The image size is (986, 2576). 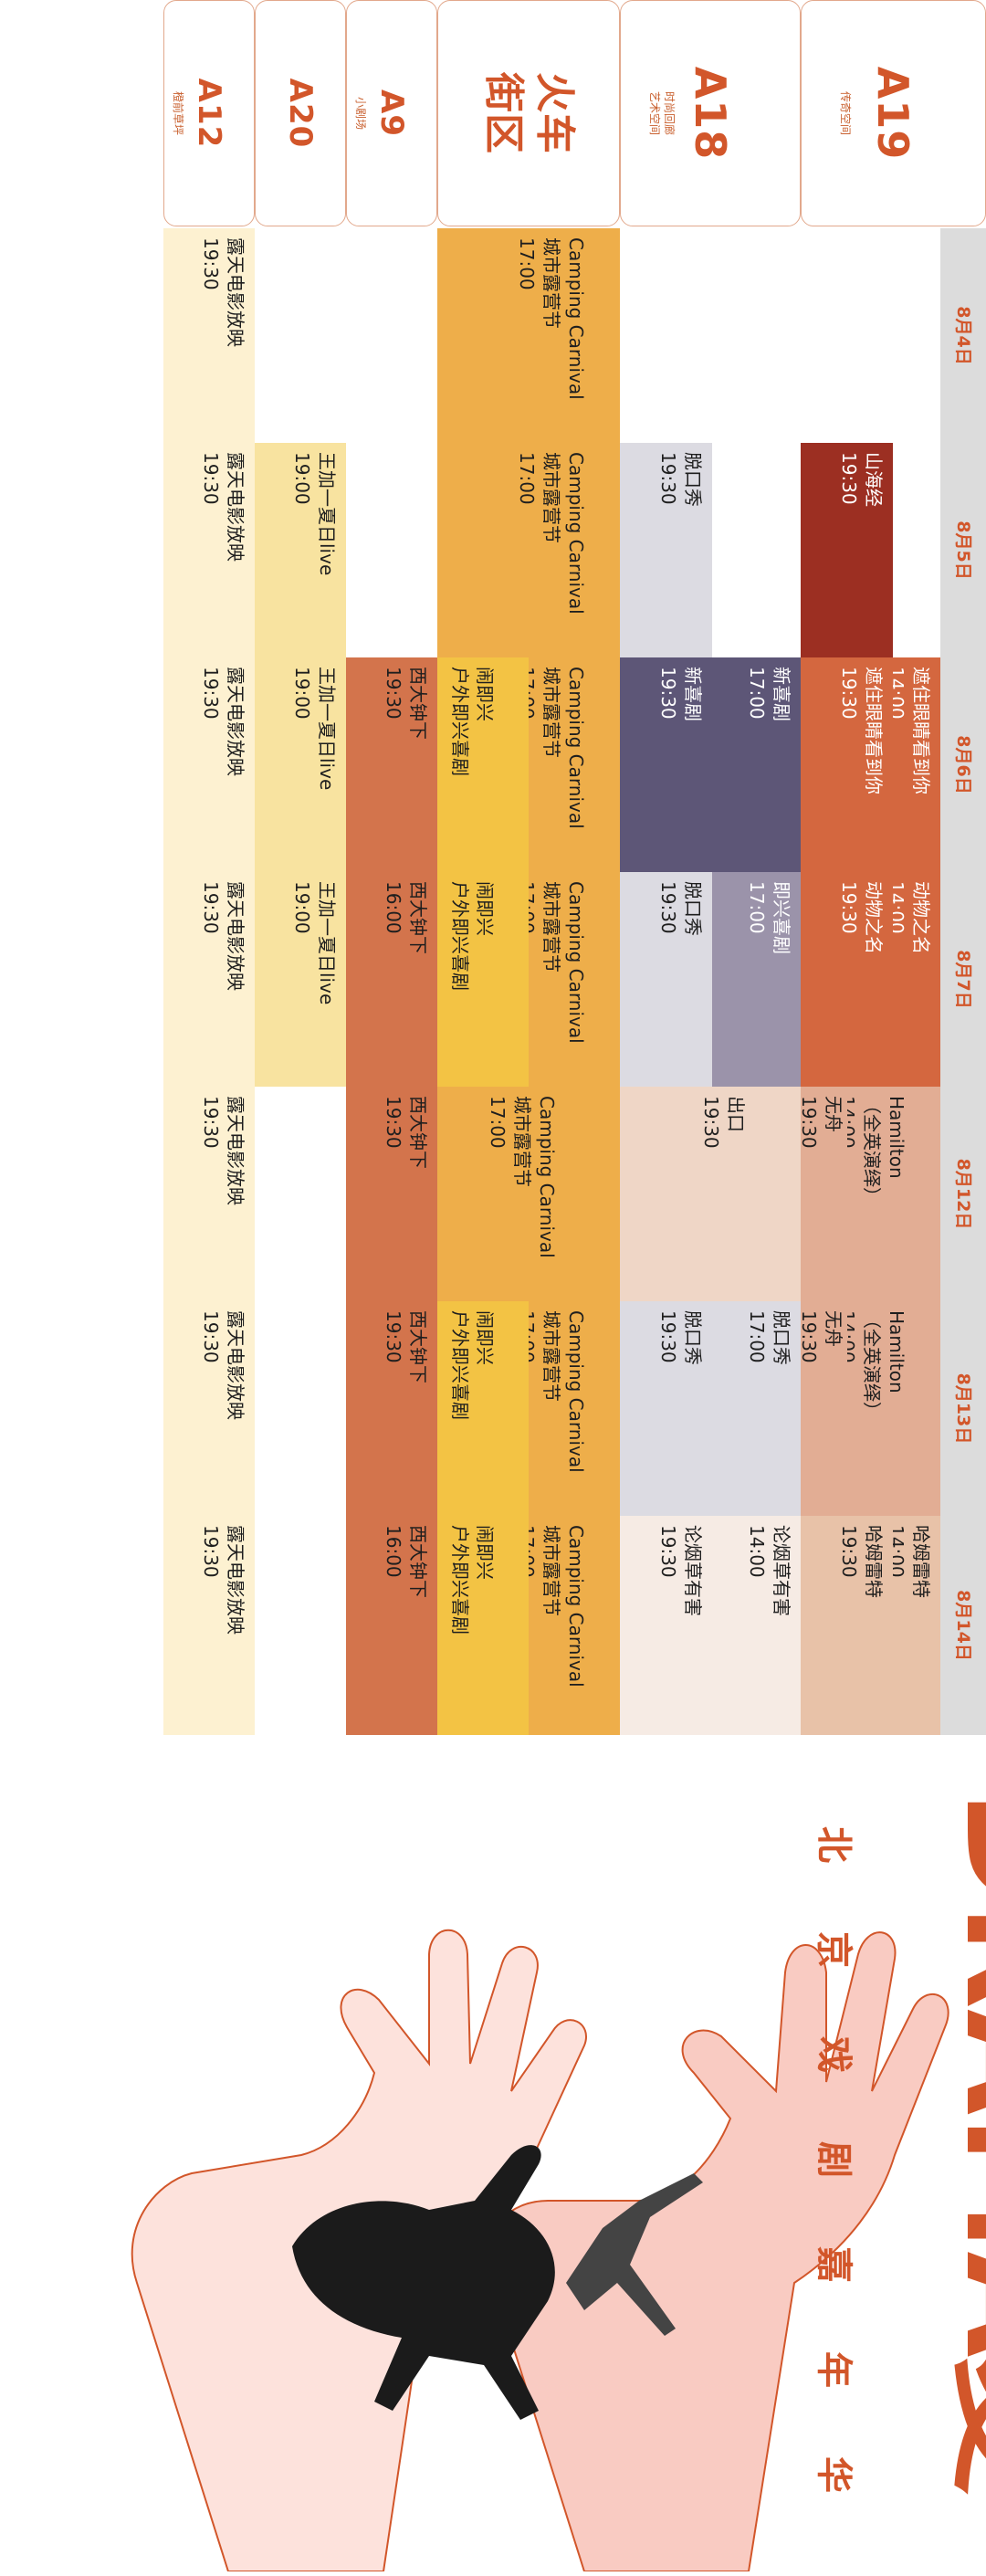 What do you see at coordinates (847, 764) in the screenshot?
I see `event-cell: 遮住眼睛看到你 19:30` at bounding box center [847, 764].